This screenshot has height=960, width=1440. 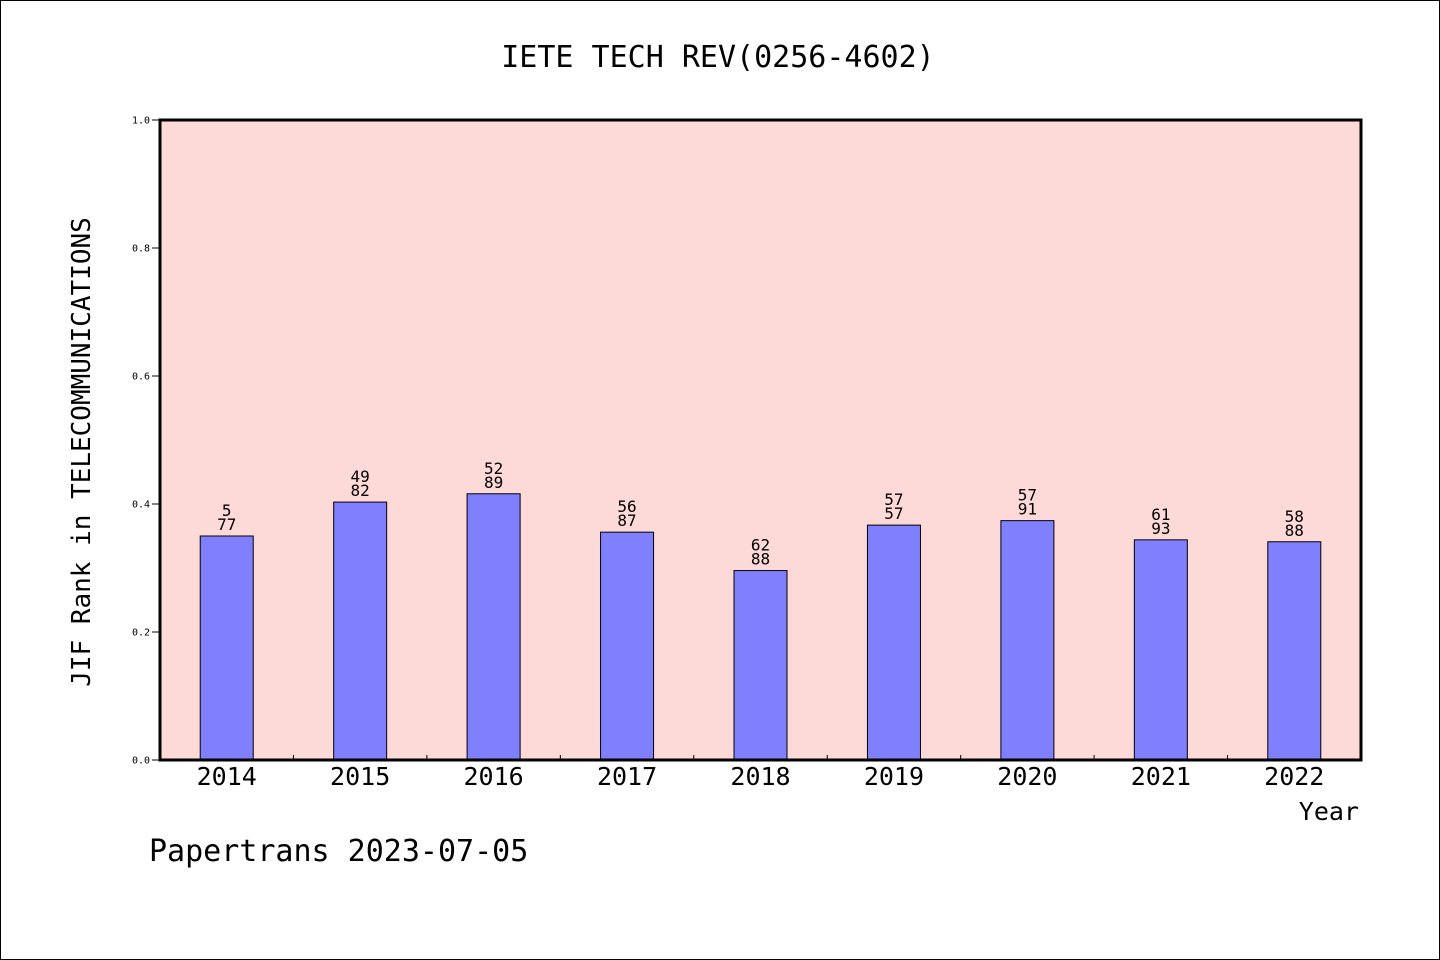 I want to click on bar-total-label: 87, so click(x=626, y=520).